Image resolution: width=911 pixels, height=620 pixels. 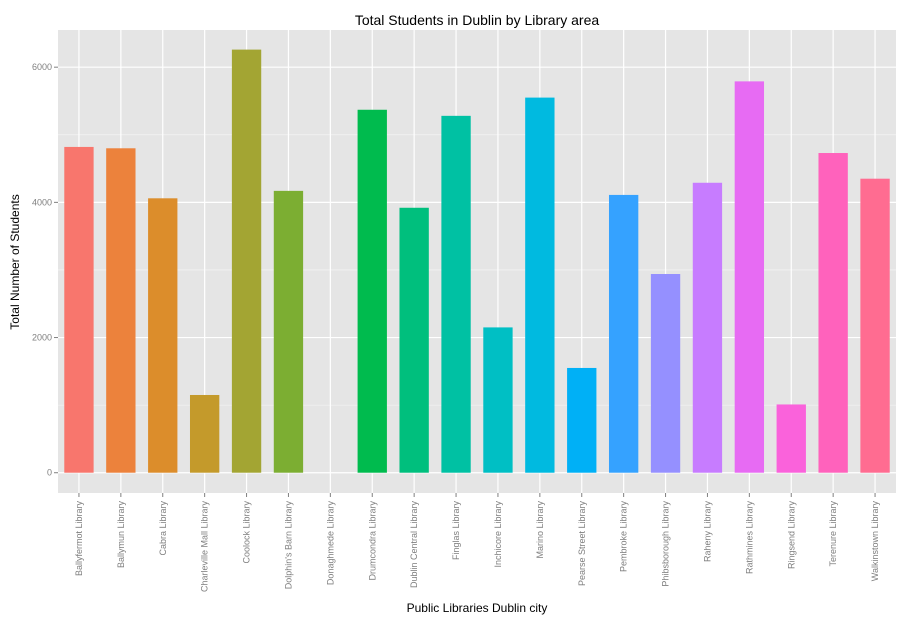 What do you see at coordinates (42, 202) in the screenshot?
I see `y-tick-label: 4000` at bounding box center [42, 202].